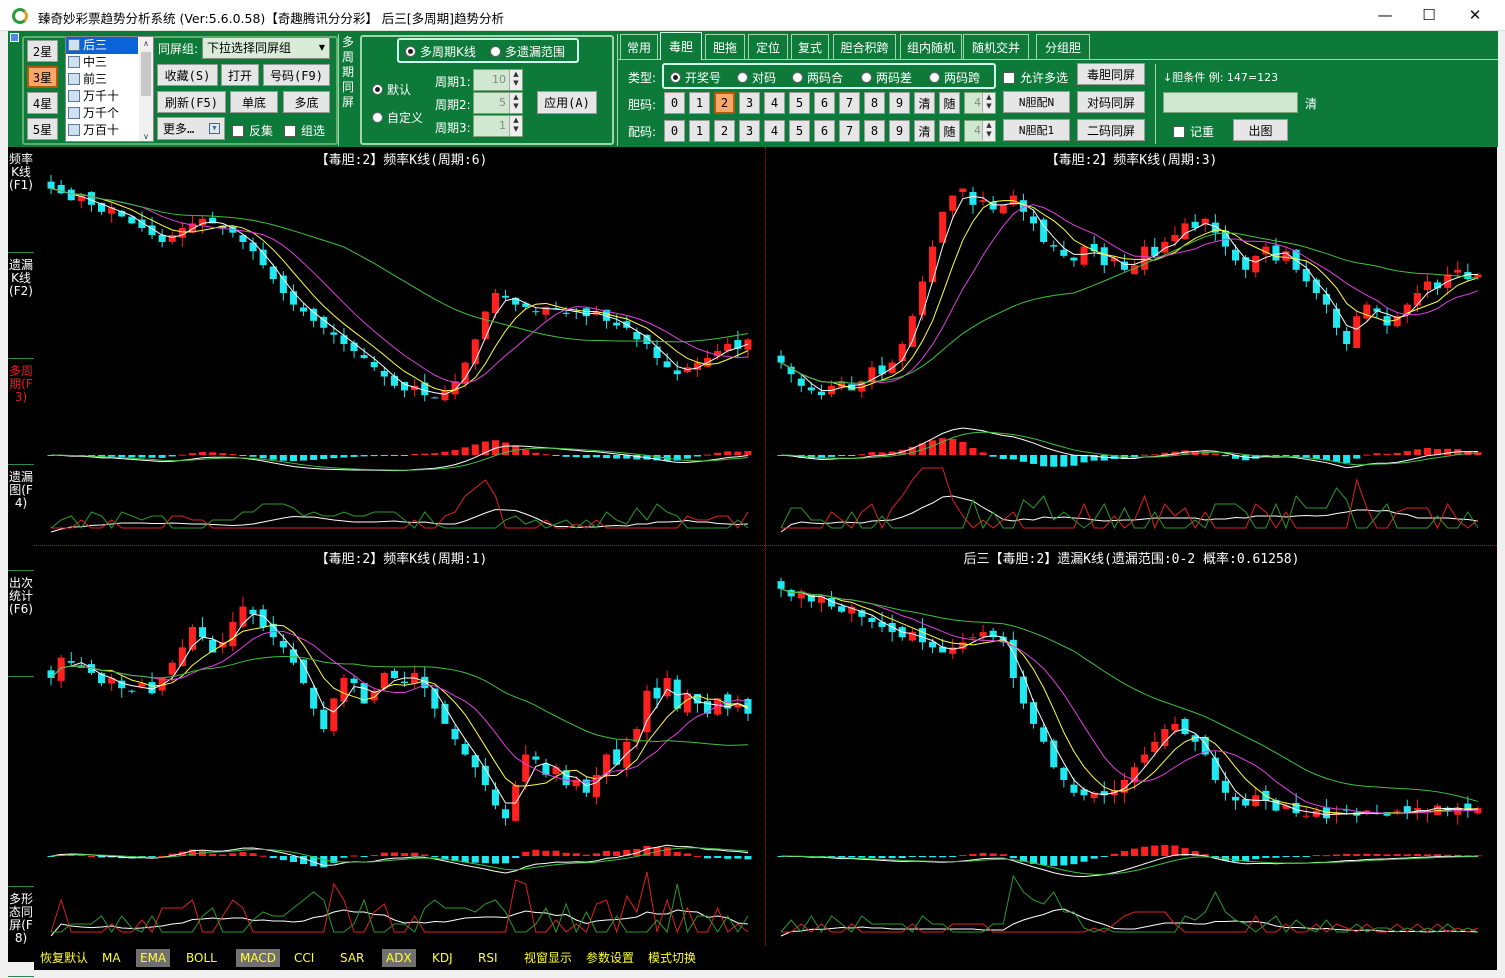 The height and width of the screenshot is (978, 1505). Describe the element at coordinates (874, 131) in the screenshot. I see `pei-digit-button: 8` at that location.